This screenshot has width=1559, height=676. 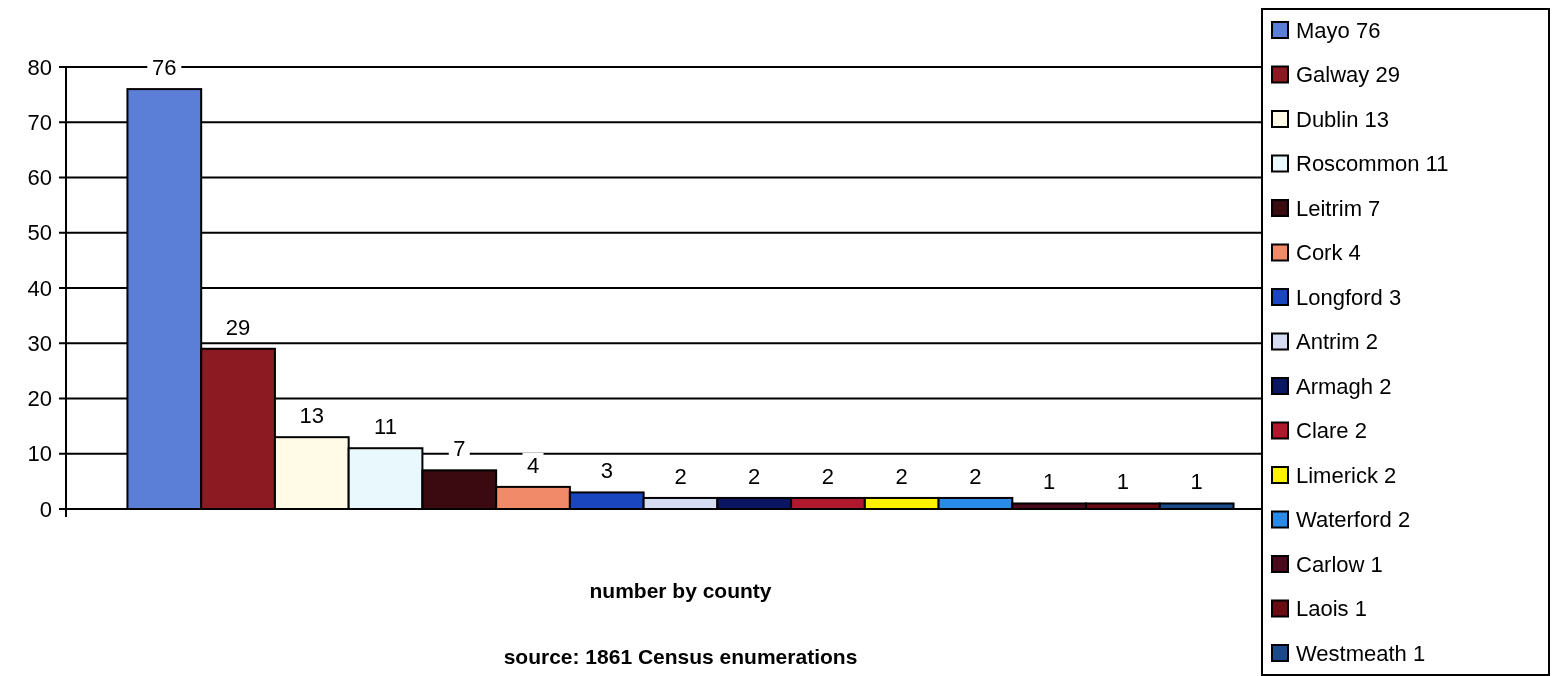 What do you see at coordinates (1372, 164) in the screenshot?
I see `legend-label: Roscommon 11` at bounding box center [1372, 164].